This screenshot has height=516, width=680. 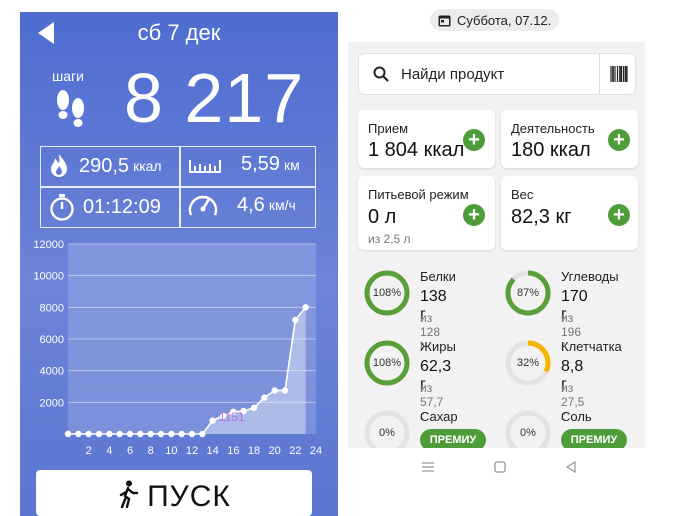 What do you see at coordinates (171, 451) in the screenshot?
I see `x-tick-label: 10` at bounding box center [171, 451].